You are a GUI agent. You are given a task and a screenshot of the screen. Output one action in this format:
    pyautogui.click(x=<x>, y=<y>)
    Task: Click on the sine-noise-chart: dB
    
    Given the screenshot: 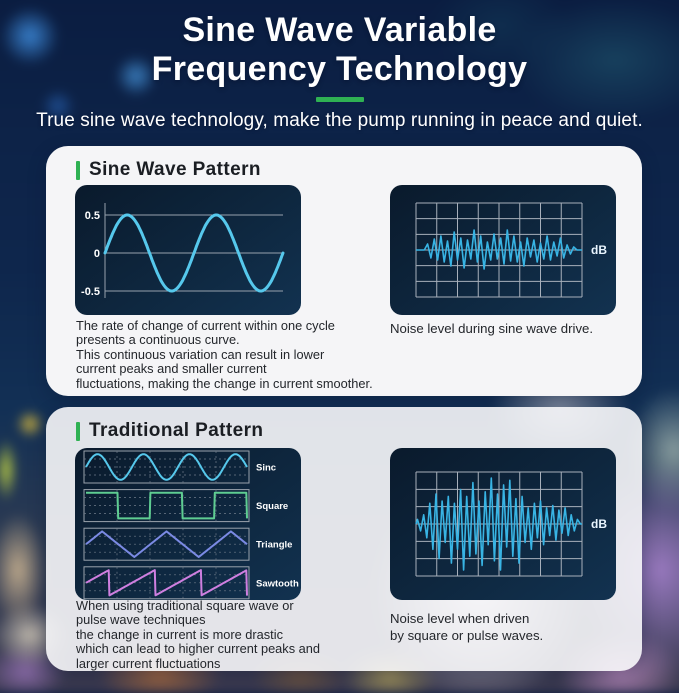 What is the action you would take?
    pyautogui.click(x=503, y=250)
    